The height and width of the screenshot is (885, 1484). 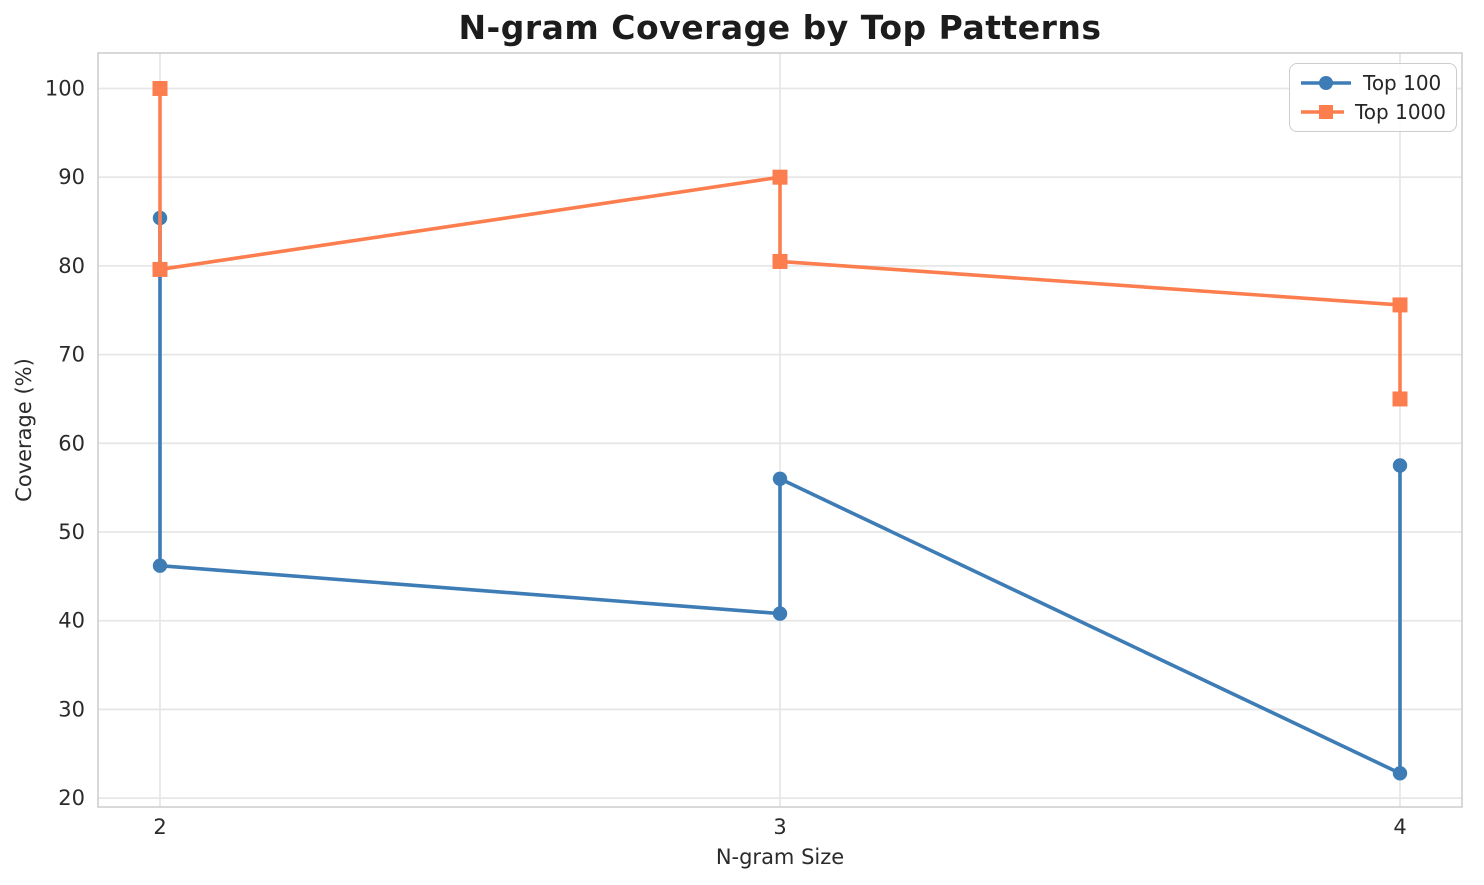 What do you see at coordinates (1400, 112) in the screenshot?
I see `legend-label: Top 1000` at bounding box center [1400, 112].